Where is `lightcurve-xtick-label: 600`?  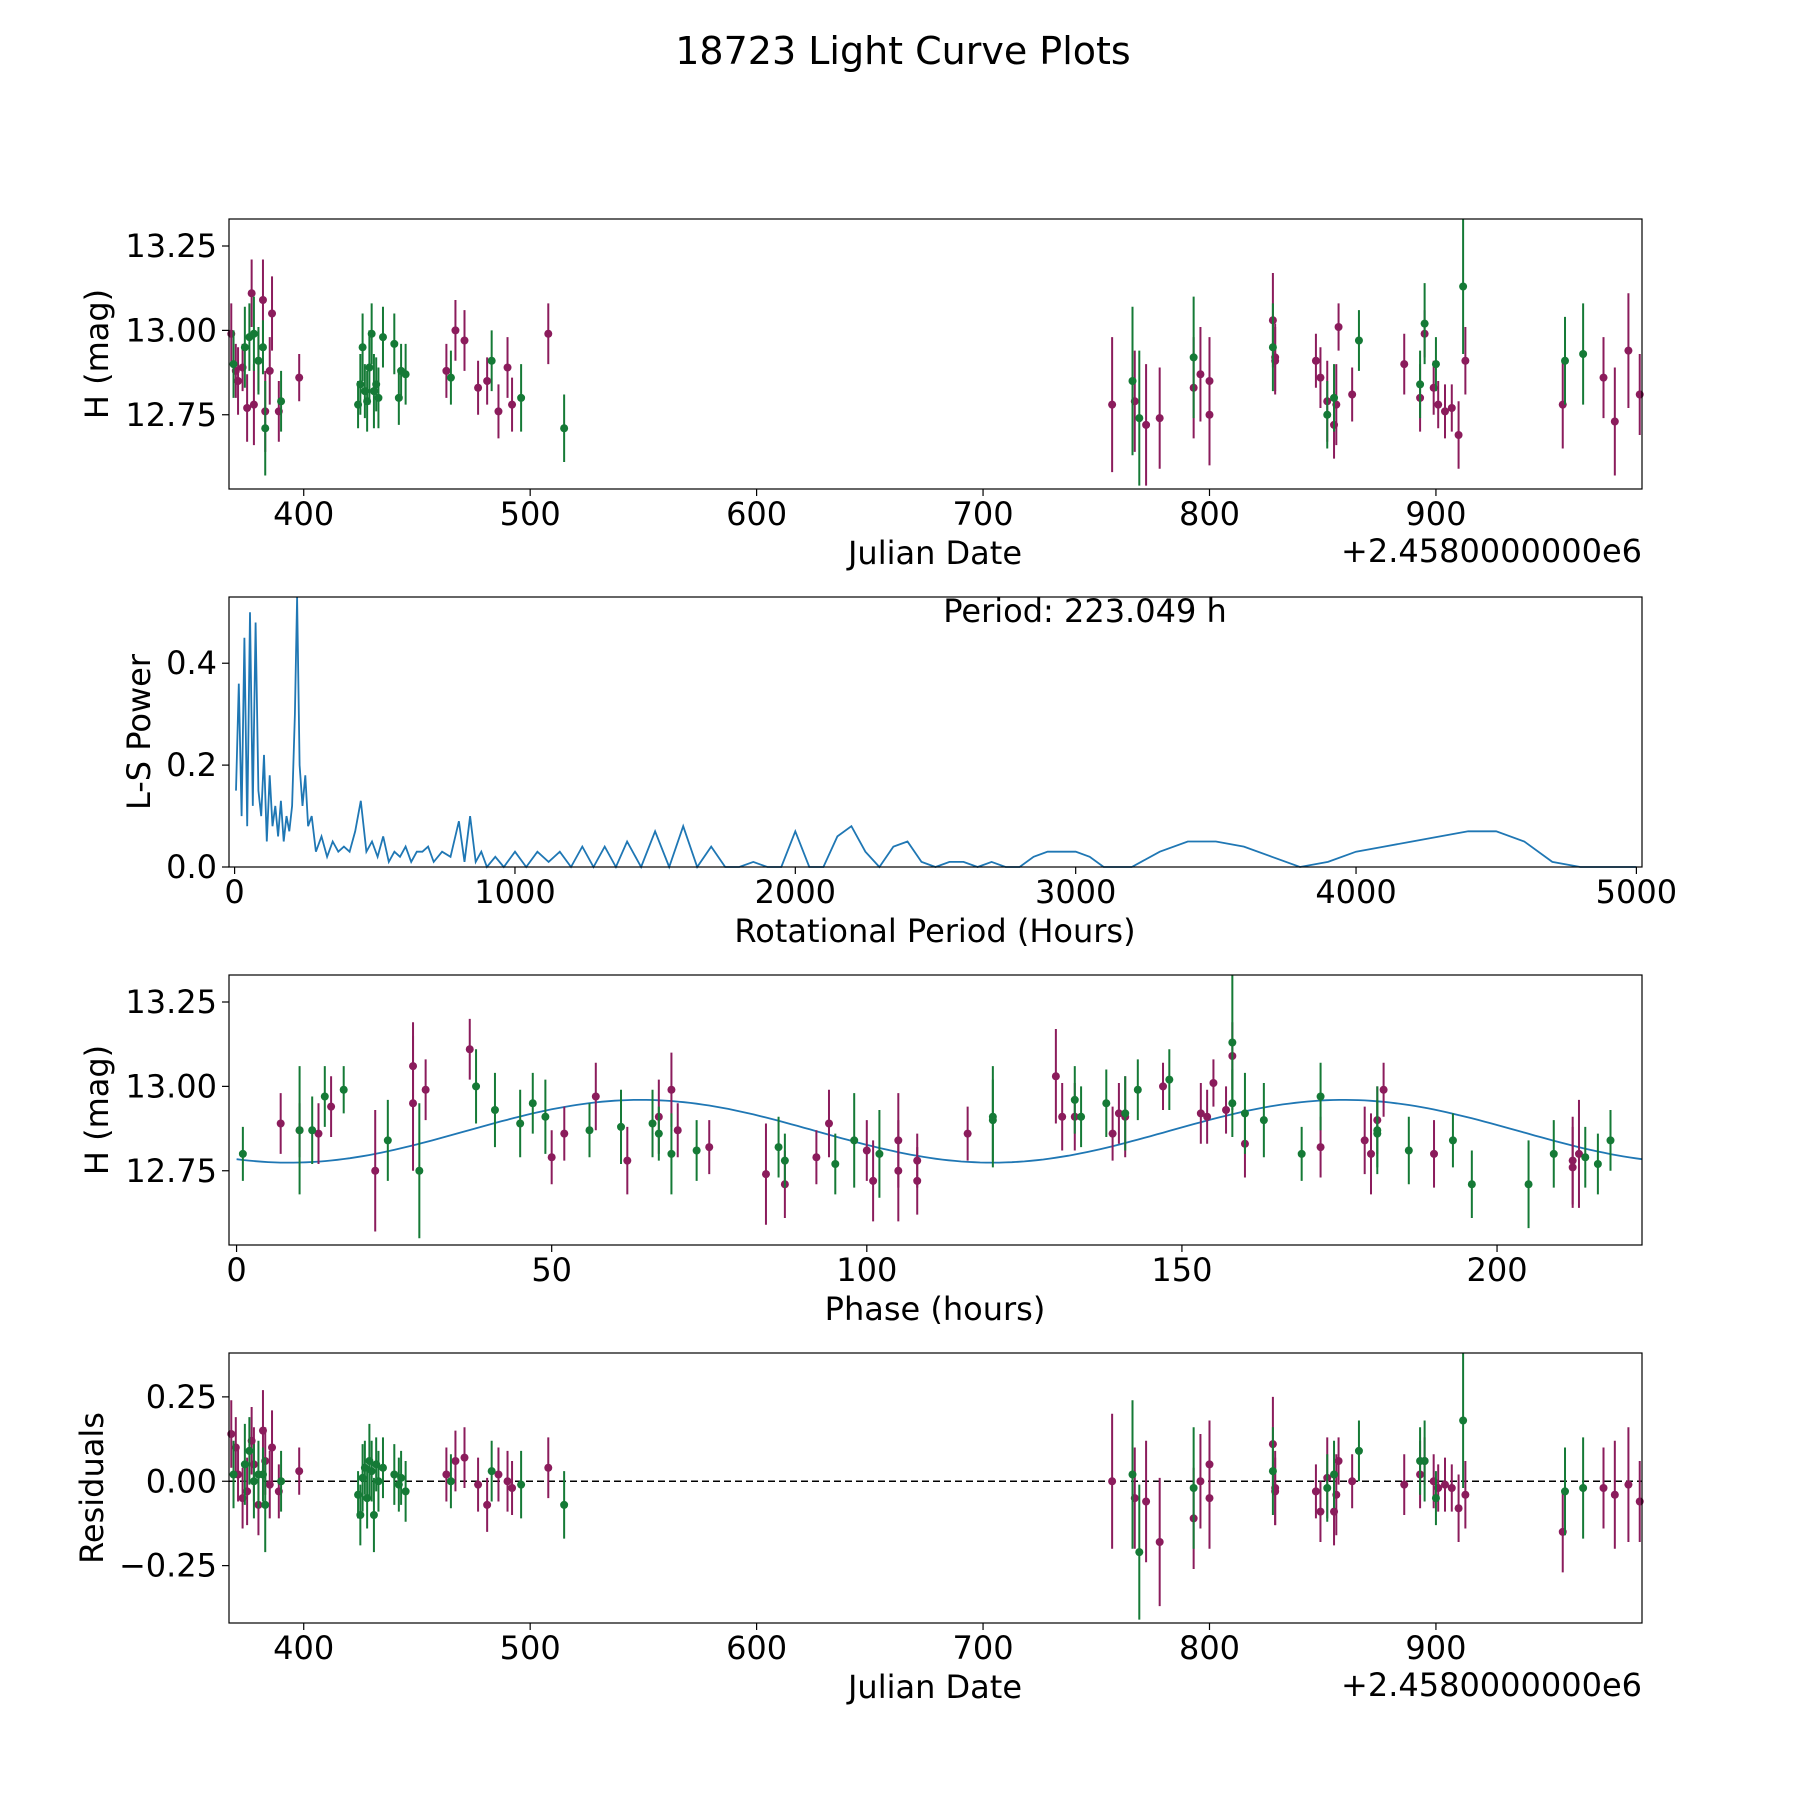 lightcurve-xtick-label: 600 is located at coordinates (756, 514).